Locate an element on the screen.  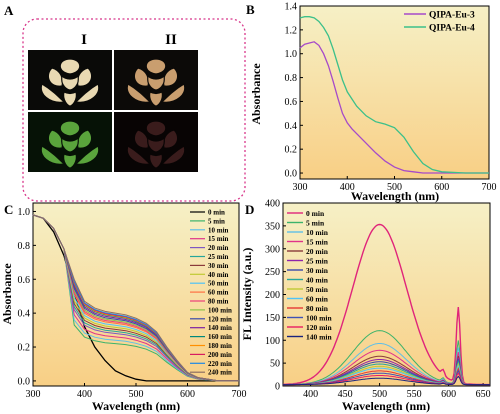
panel-d-y-tick-label: 150 is located at coordinates (272, 318).